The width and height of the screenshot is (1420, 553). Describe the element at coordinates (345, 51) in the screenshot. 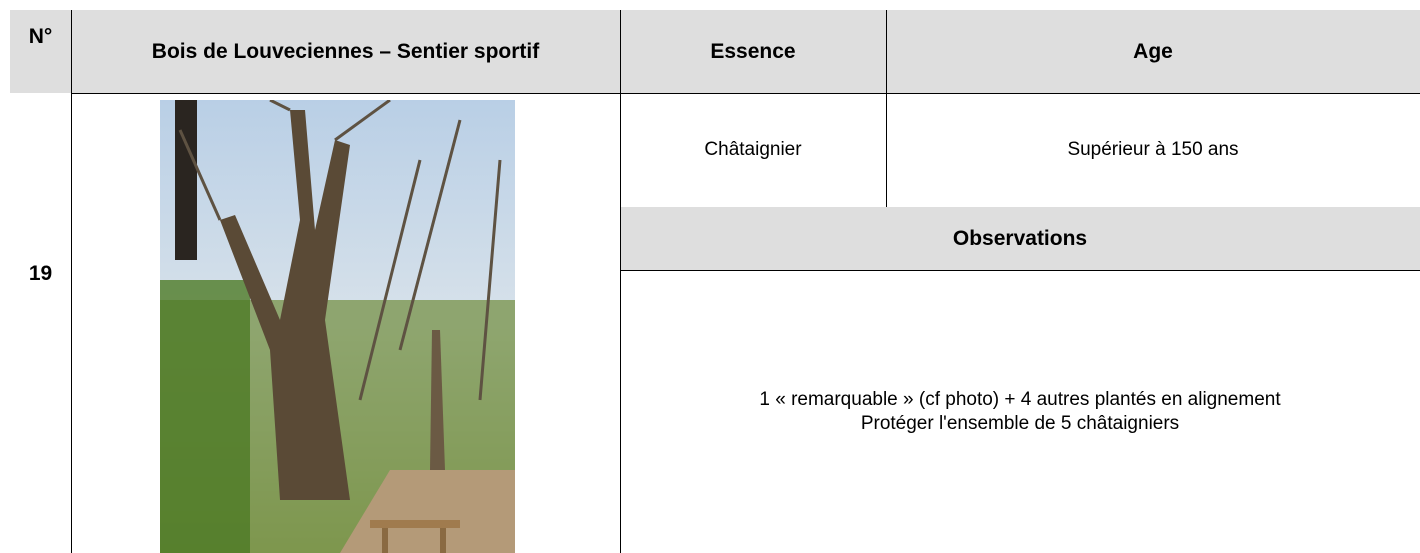

I see `header-location: Bois de Louveciennes – Sentier sportif` at that location.